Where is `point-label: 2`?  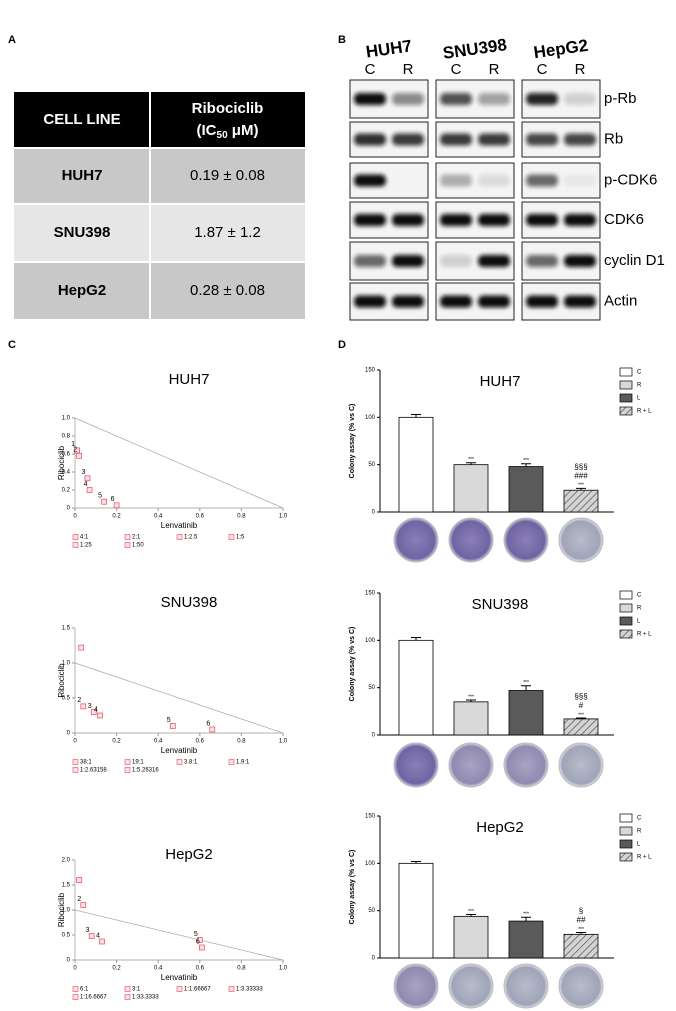 point-label: 2 is located at coordinates (79, 899).